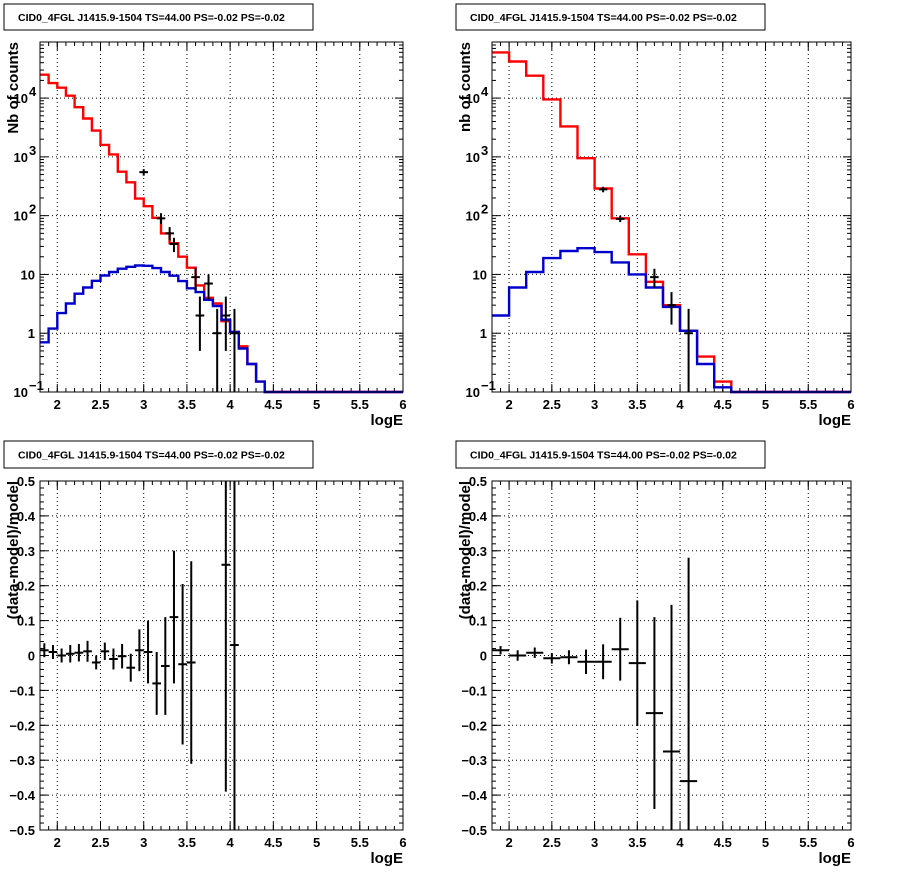 This screenshot has height=875, width=898. I want to click on y-tick-label: 0.1, so click(478, 621).